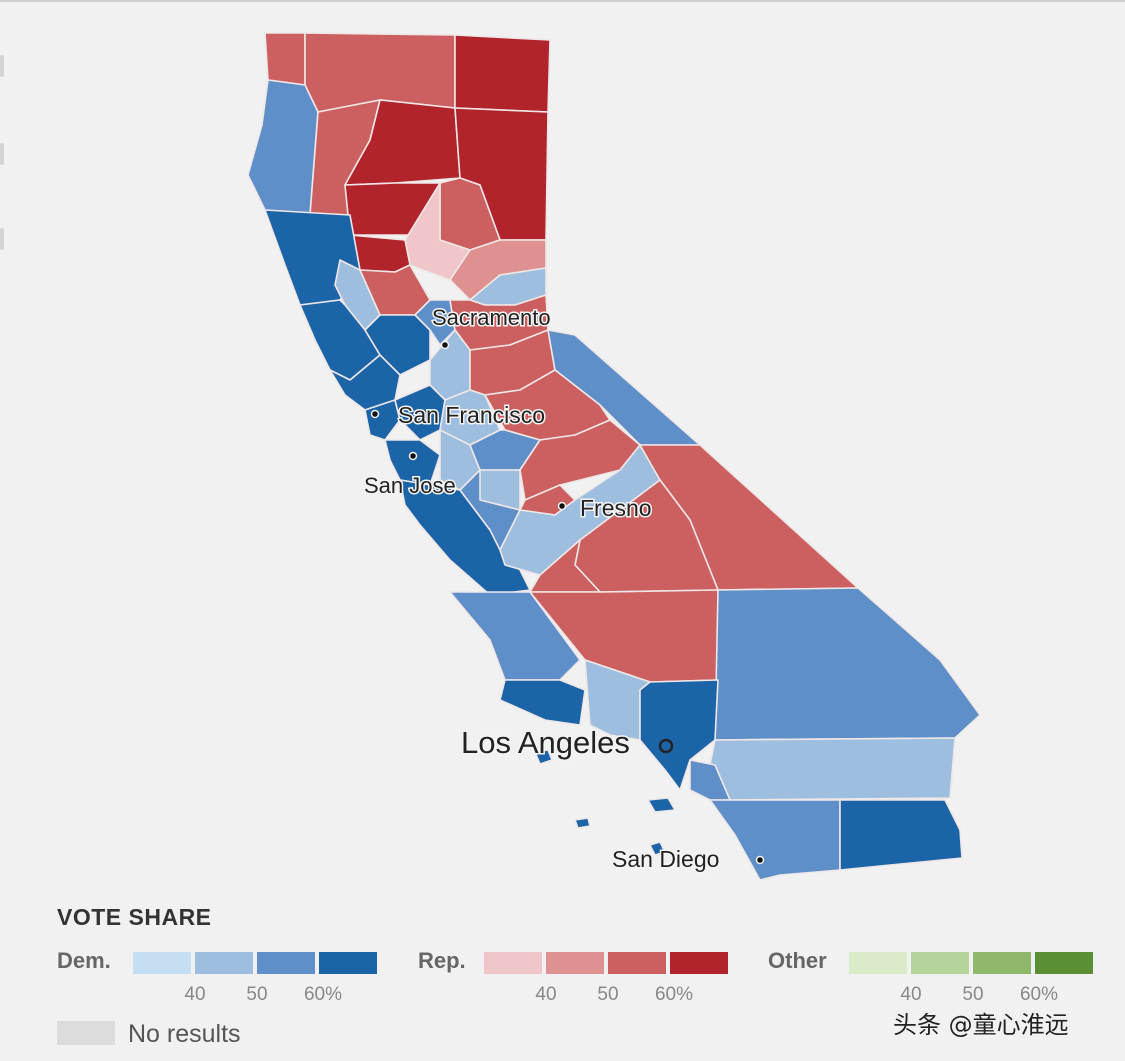  What do you see at coordinates (184, 1034) in the screenshot?
I see `no-results-label: No results` at bounding box center [184, 1034].